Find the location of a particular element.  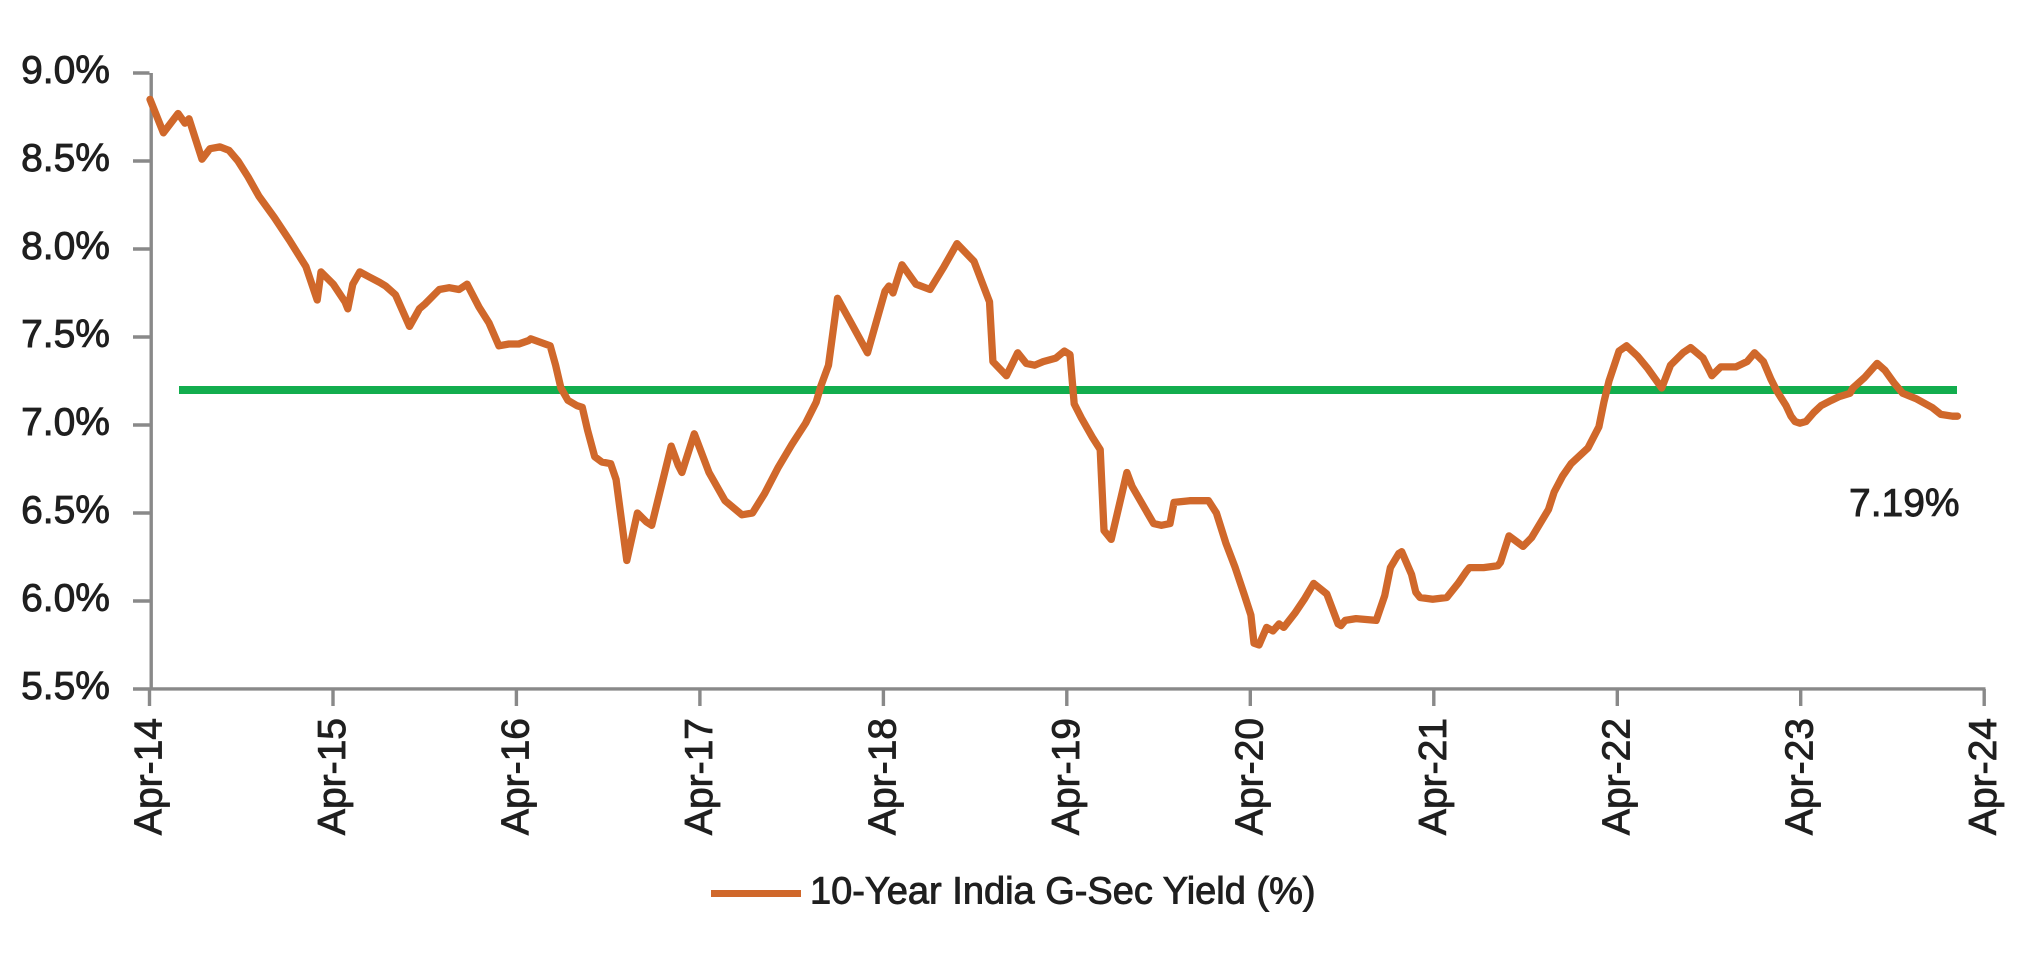

svg-text: Apr-21 is located at coordinates (1433, 776).